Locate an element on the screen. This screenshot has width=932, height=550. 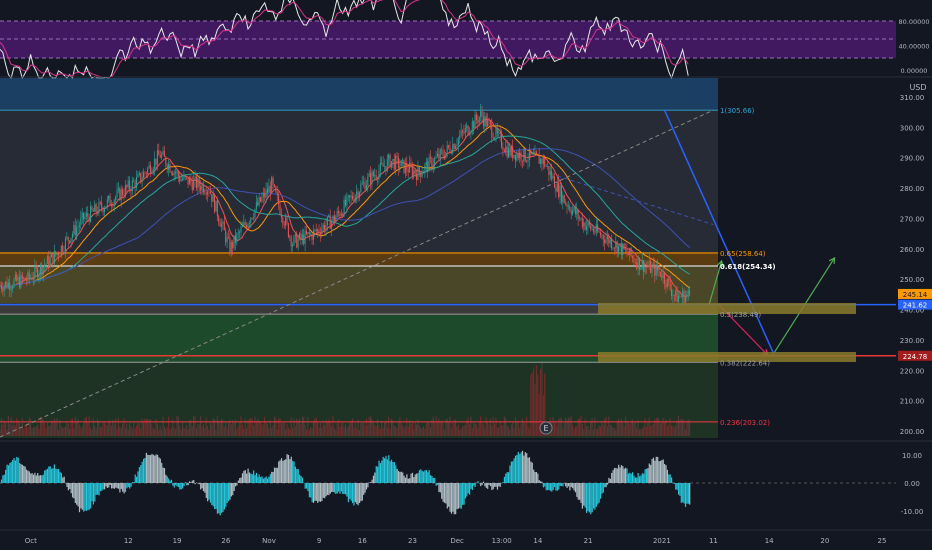
rsi-tick-label: 80.00000 is located at coordinates (913, 22).